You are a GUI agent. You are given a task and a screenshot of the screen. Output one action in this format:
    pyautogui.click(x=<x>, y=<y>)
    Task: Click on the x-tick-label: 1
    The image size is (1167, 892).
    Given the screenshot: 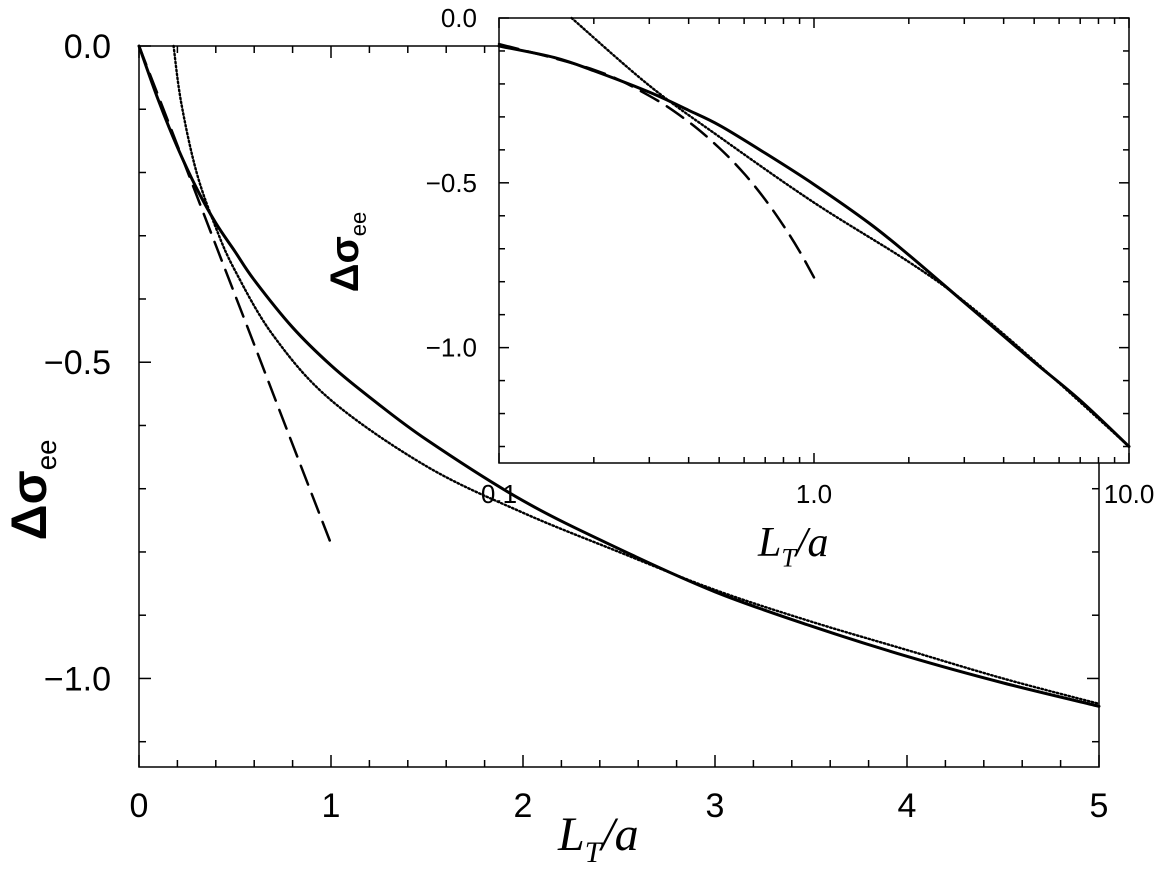 What is the action you would take?
    pyautogui.click(x=331, y=806)
    